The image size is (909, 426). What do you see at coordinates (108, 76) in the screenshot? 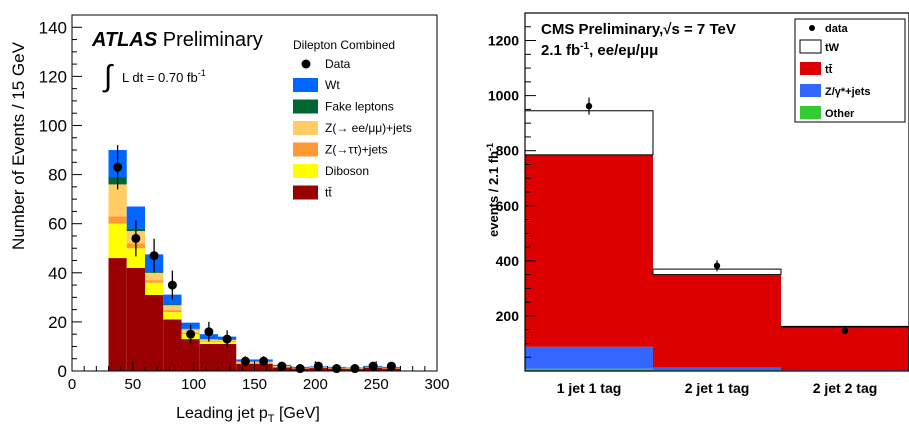
I see `integral-symbol: ∫` at bounding box center [108, 76].